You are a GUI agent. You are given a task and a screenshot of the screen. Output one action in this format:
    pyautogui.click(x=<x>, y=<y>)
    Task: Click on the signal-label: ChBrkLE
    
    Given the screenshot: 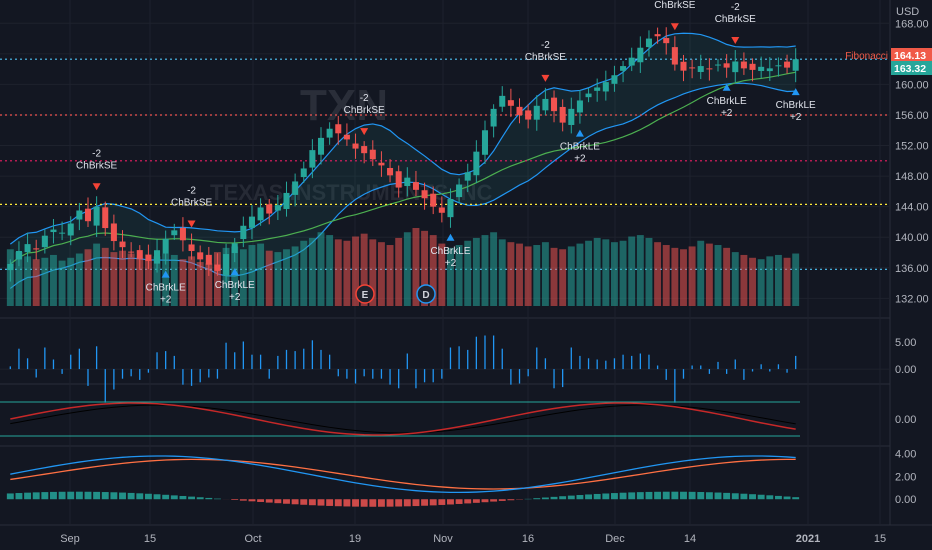 What is the action you would take?
    pyautogui.click(x=235, y=285)
    